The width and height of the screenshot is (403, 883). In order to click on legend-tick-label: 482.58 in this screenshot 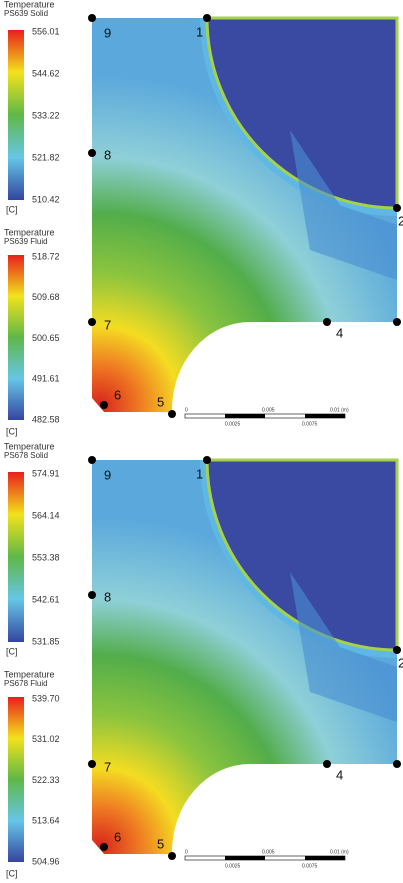, I will do `click(46, 419)`.